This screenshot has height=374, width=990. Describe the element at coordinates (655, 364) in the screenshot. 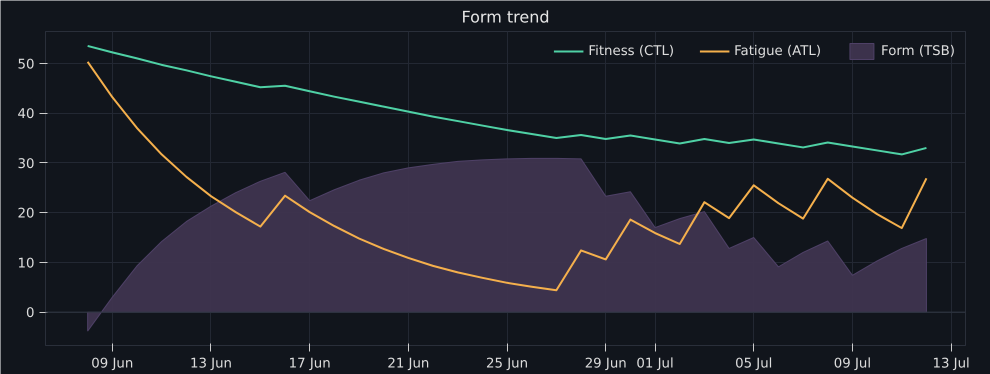

I see `x-tick-label: 01 Jul` at that location.